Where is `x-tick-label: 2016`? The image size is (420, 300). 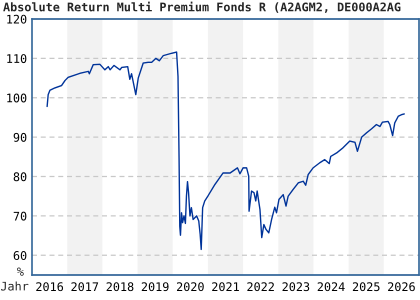
x-tick-label: 2016 is located at coordinates (50, 287).